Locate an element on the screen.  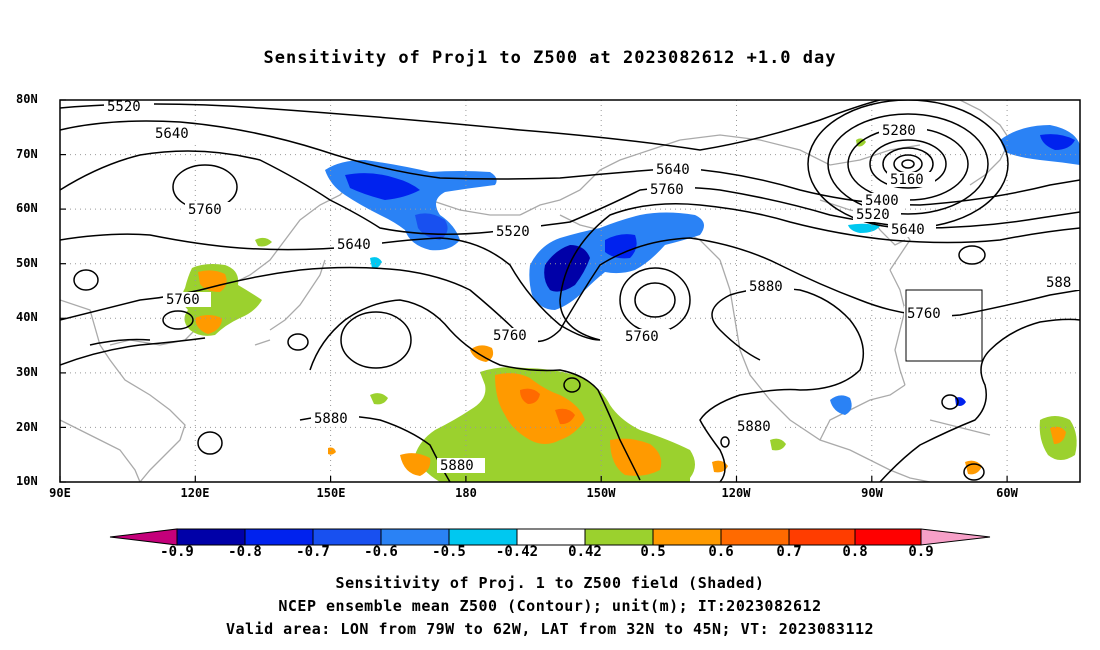
lon-label: 90W is located at coordinates (872, 493).